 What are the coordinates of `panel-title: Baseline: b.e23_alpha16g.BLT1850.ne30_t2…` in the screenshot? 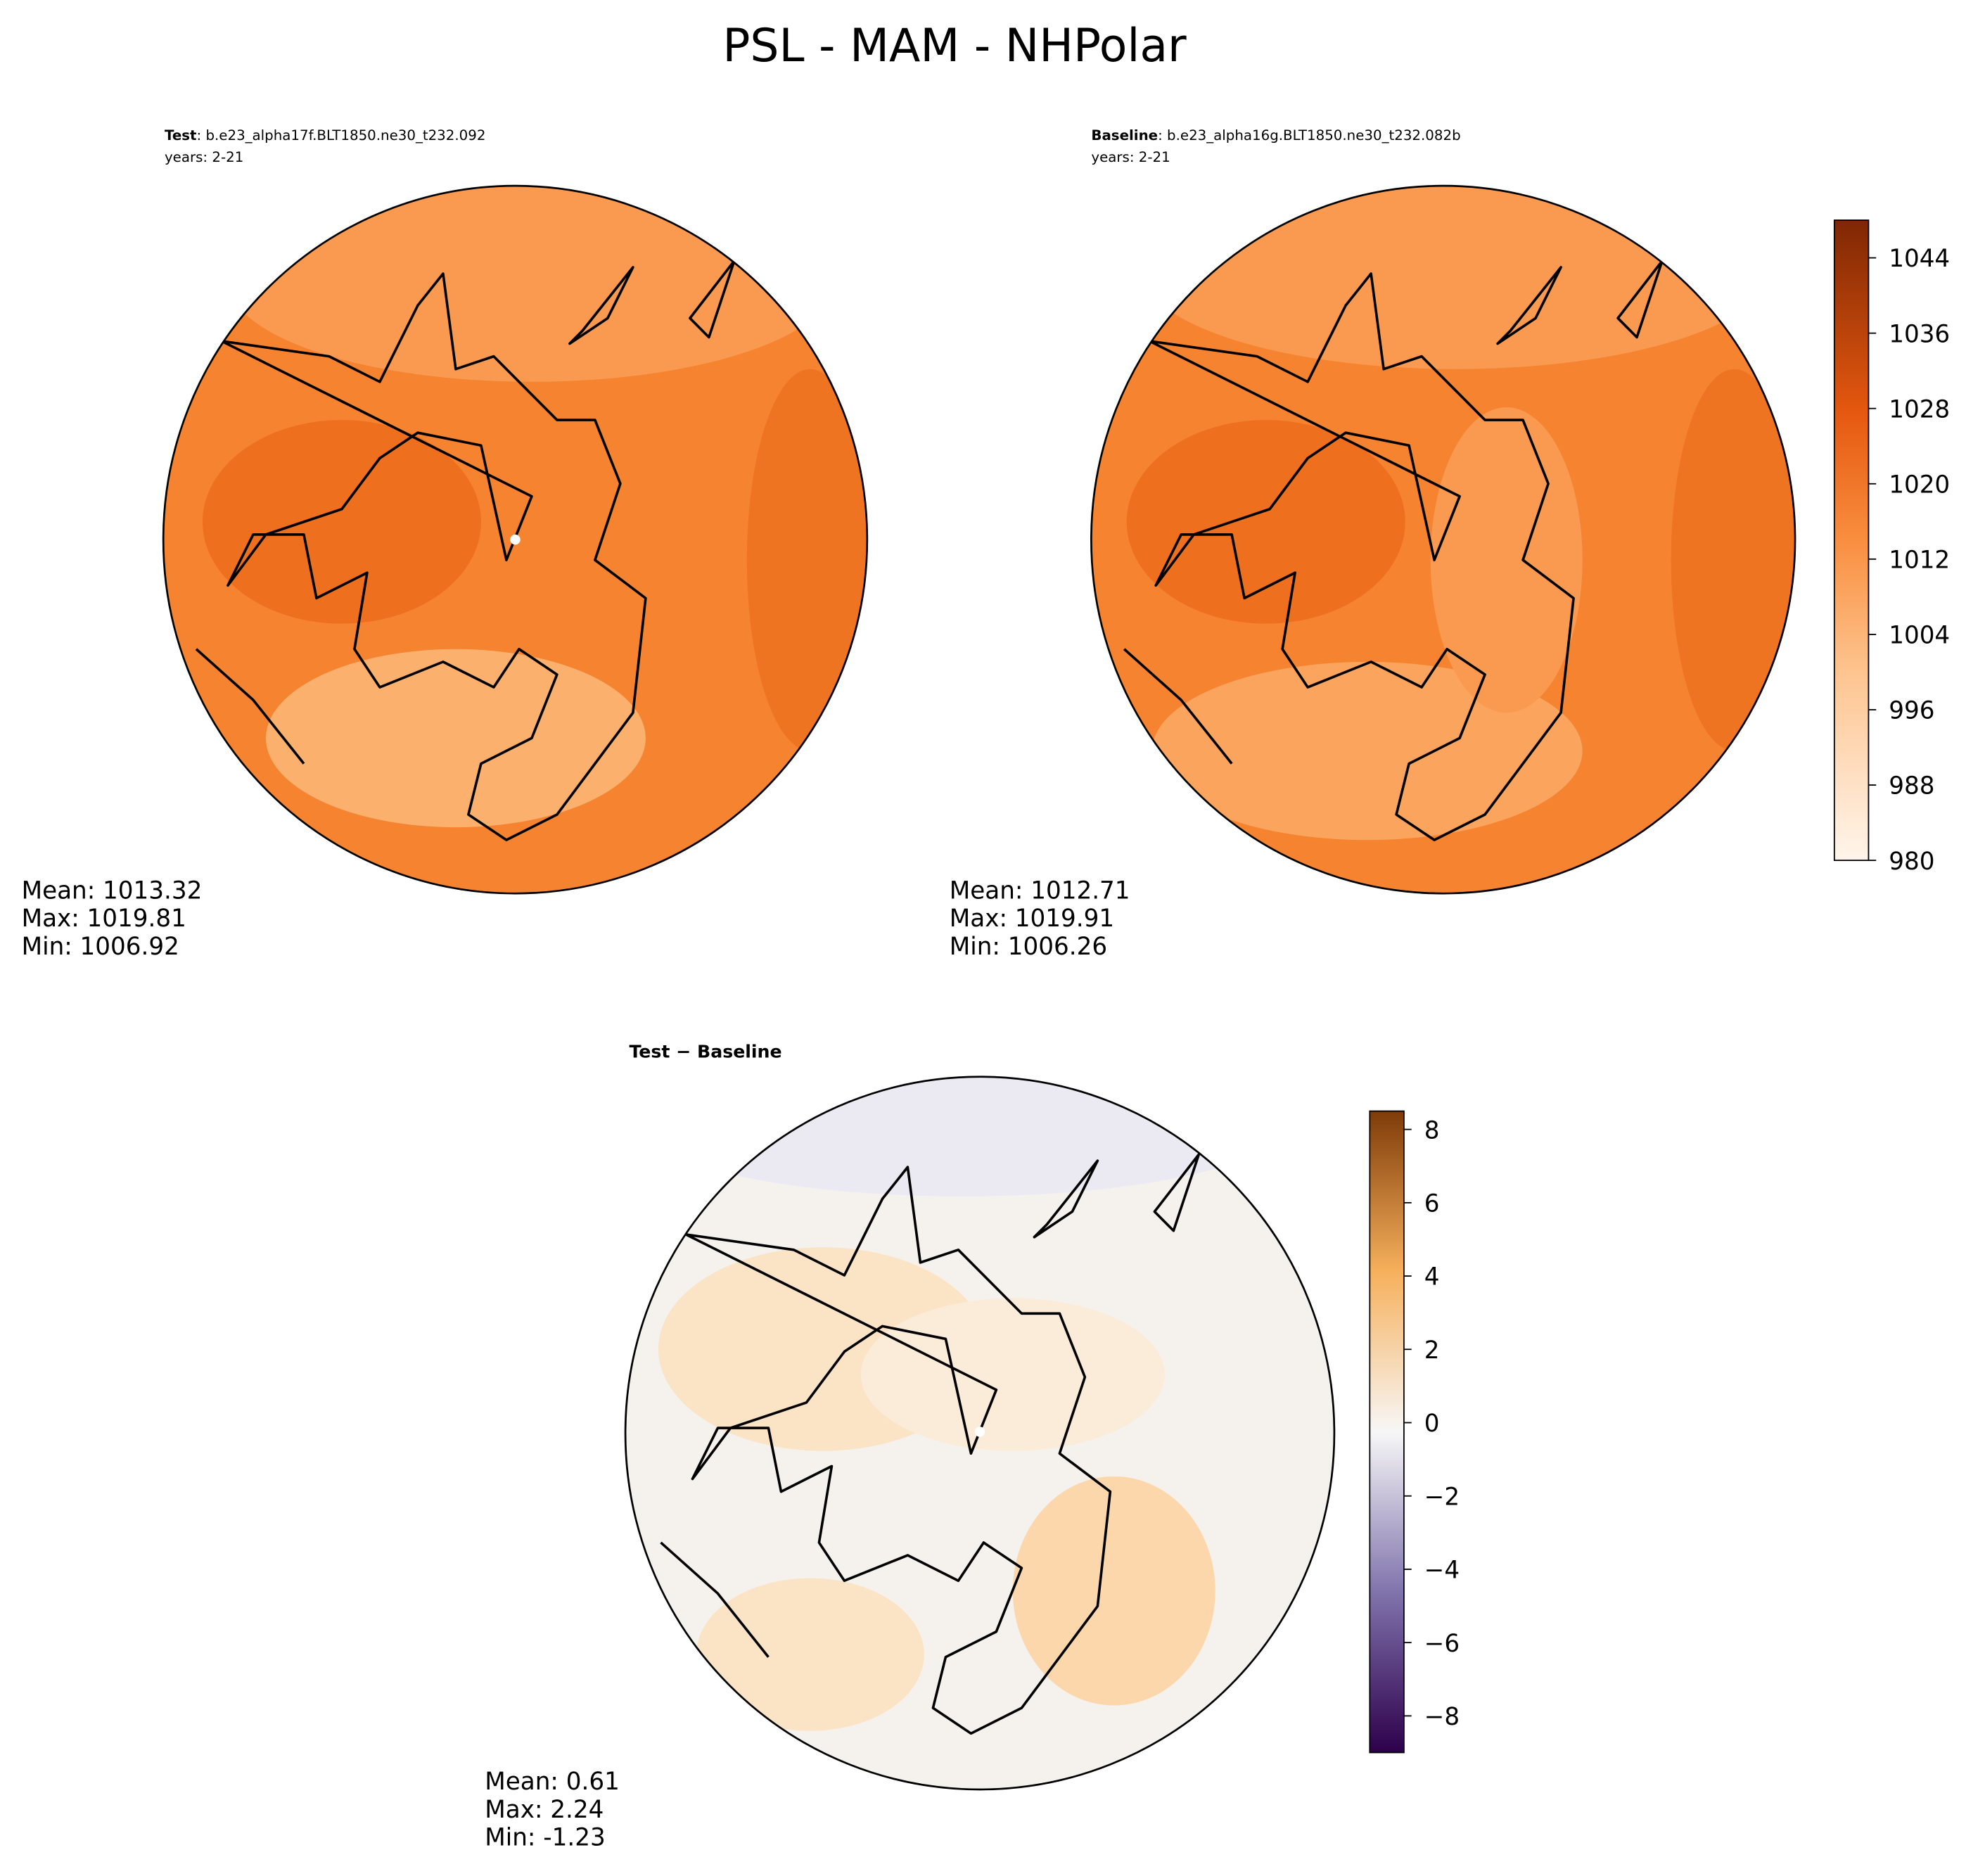 It's located at (1275, 135).